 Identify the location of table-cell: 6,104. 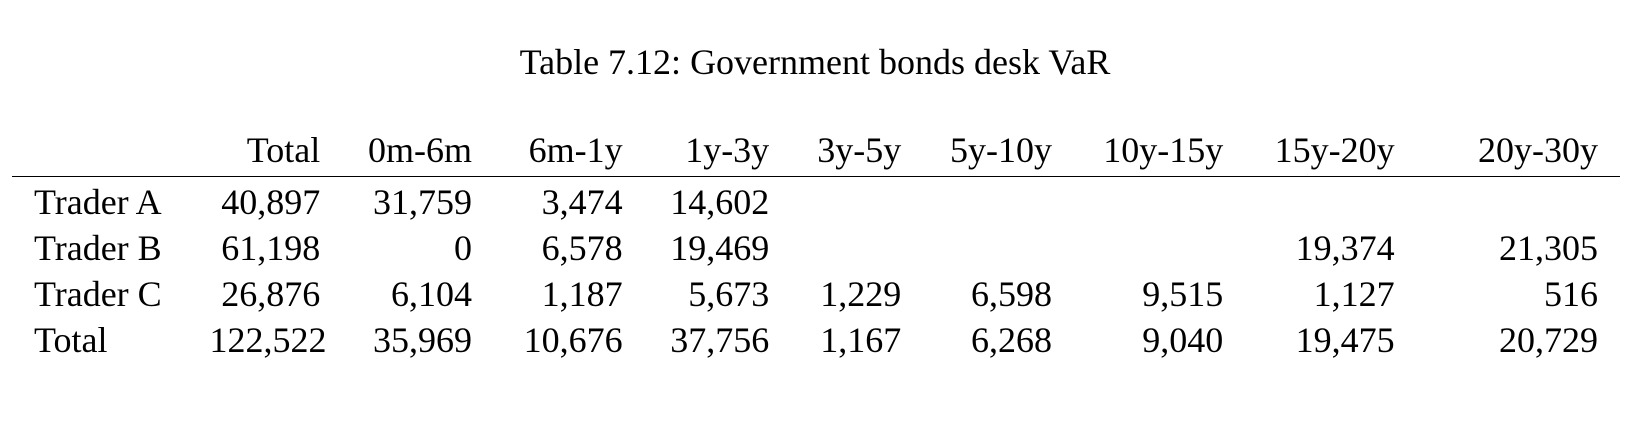
(431, 294).